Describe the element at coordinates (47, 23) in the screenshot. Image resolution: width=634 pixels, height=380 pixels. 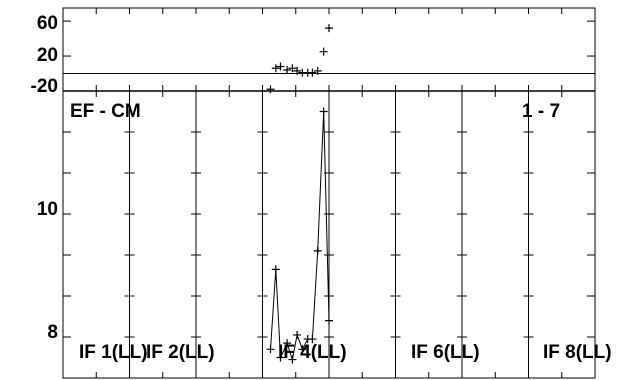
I see `y-tick-label-60: 60` at that location.